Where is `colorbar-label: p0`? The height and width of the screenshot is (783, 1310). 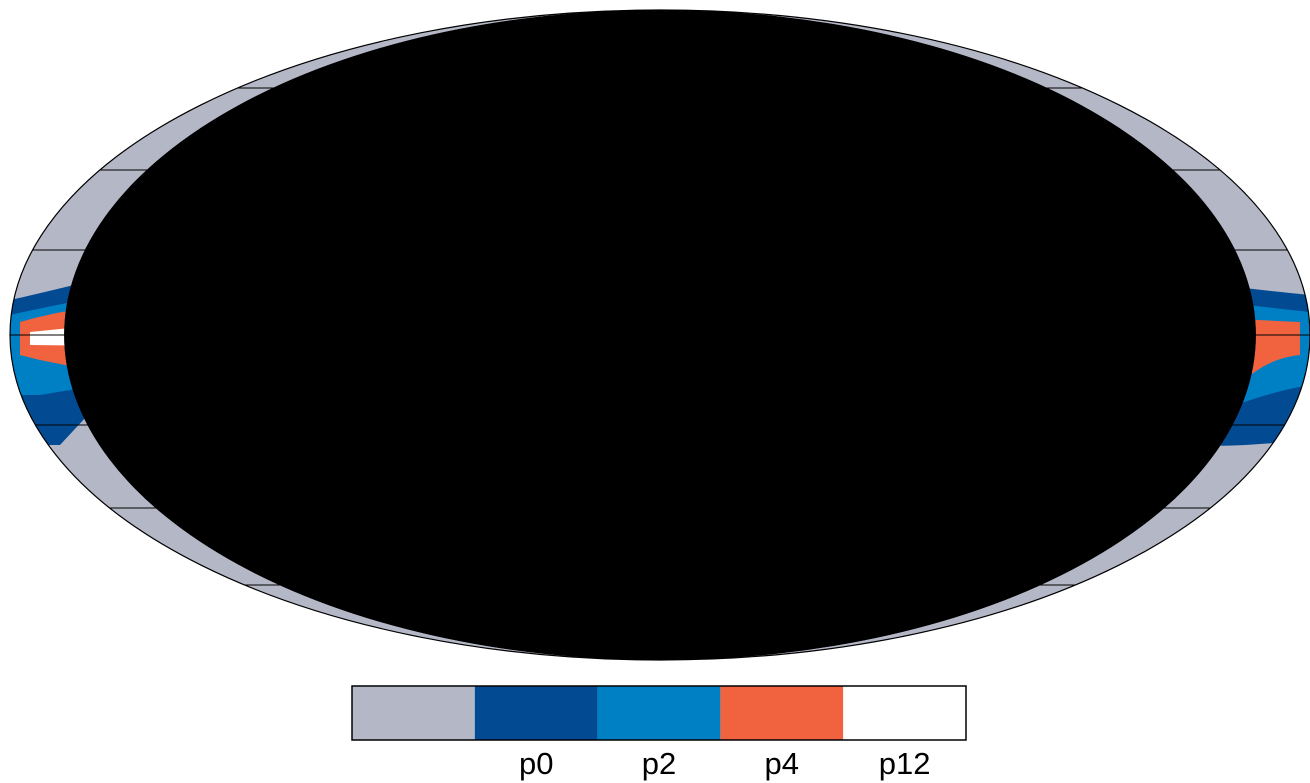
colorbar-label: p0 is located at coordinates (536, 763).